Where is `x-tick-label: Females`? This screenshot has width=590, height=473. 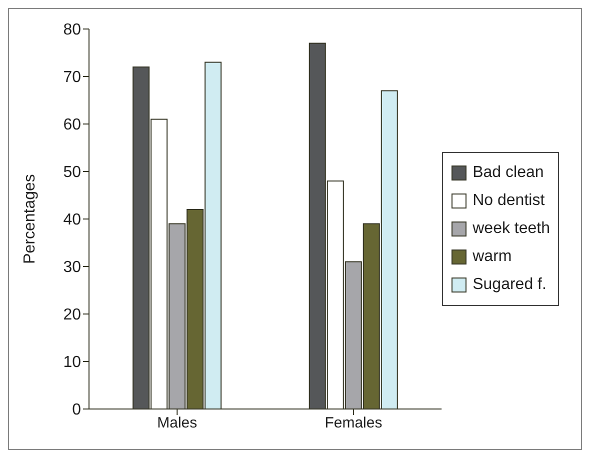
x-tick-label: Females is located at coordinates (353, 423).